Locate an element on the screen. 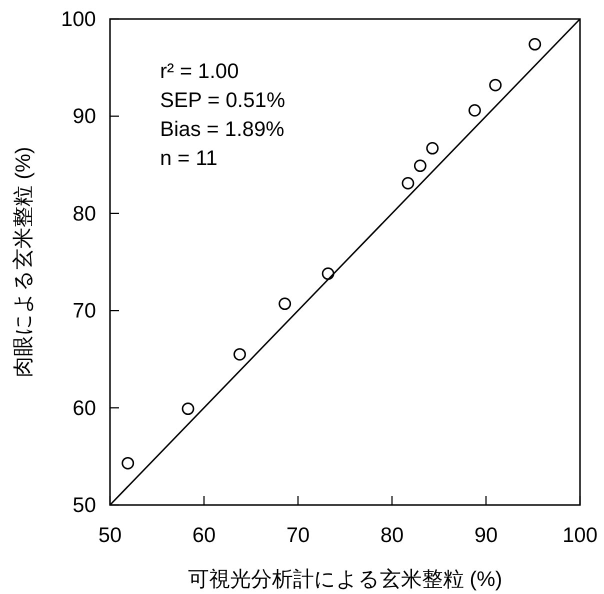 This screenshot has height=594, width=604. y-tick-label: 50 is located at coordinates (84, 505).